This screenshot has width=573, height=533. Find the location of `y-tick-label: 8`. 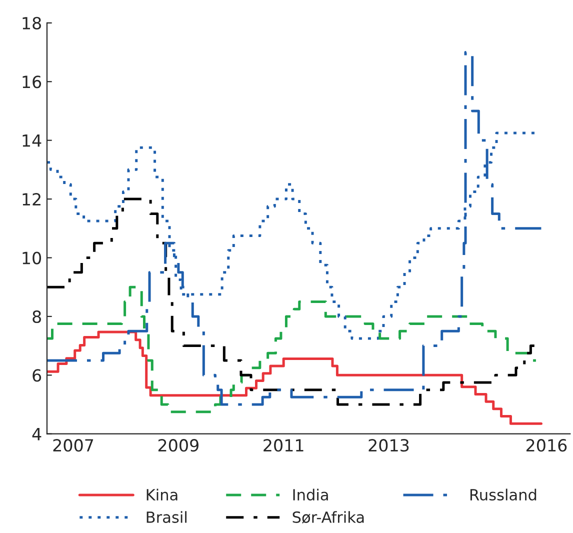

y-tick-label: 8 is located at coordinates (36, 317).